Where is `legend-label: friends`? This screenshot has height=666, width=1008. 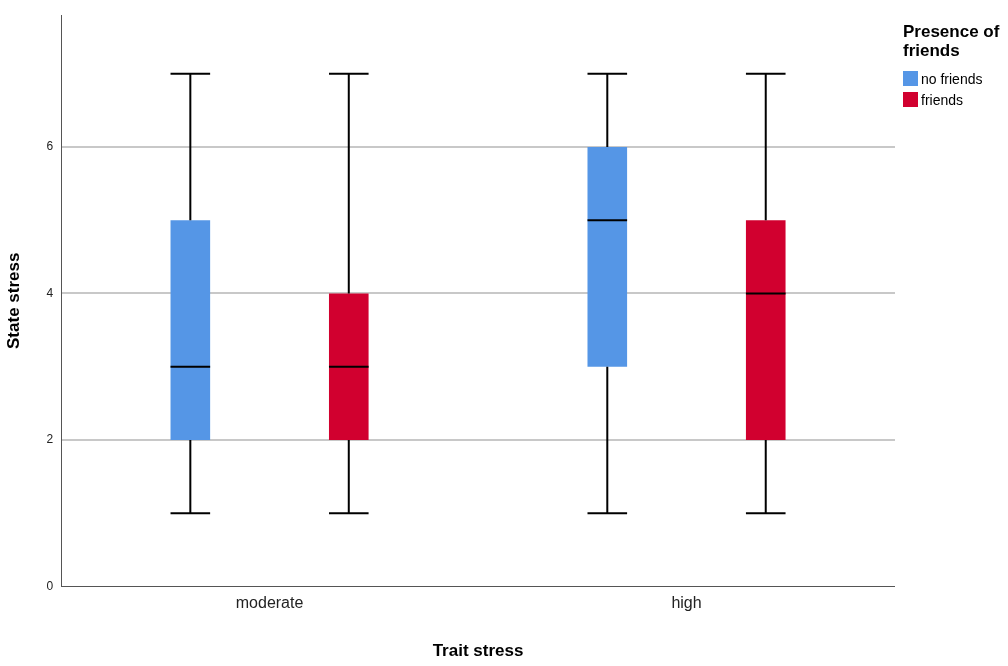 legend-label: friends is located at coordinates (942, 99).